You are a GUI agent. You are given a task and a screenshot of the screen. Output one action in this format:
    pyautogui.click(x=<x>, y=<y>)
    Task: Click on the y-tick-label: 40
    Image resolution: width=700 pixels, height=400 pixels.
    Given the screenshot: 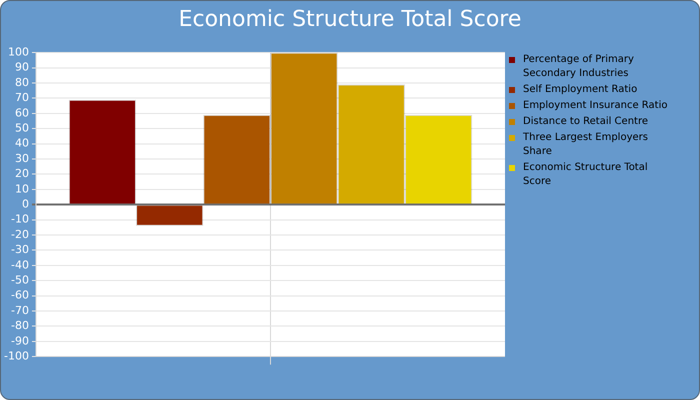 What is the action you would take?
    pyautogui.click(x=21, y=143)
    